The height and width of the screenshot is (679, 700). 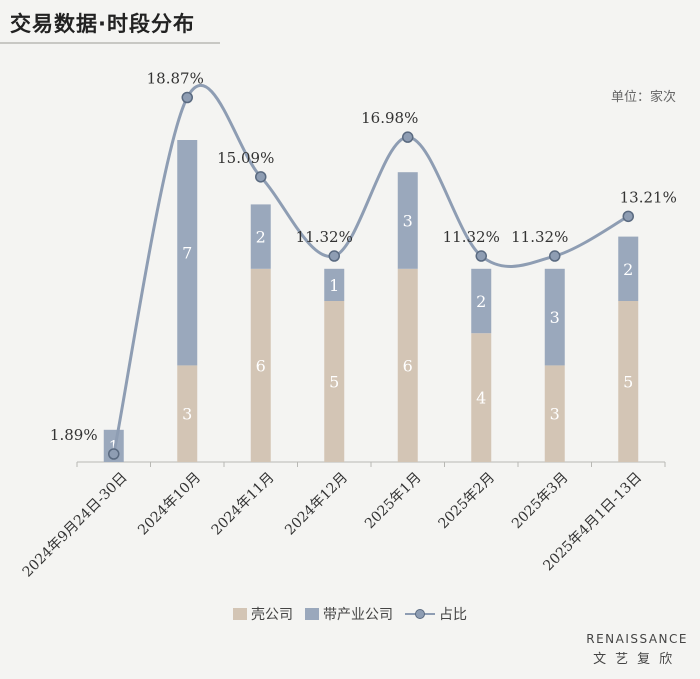 I want to click on bar-industry-value-label: 7, so click(x=187, y=253).